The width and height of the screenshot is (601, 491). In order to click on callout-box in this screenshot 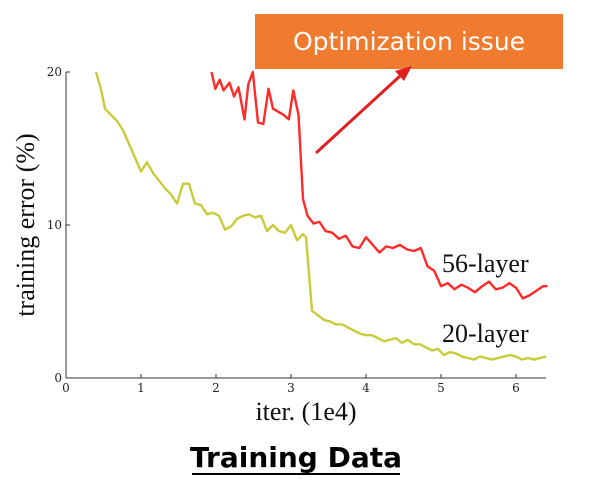, I will do `click(409, 41)`.